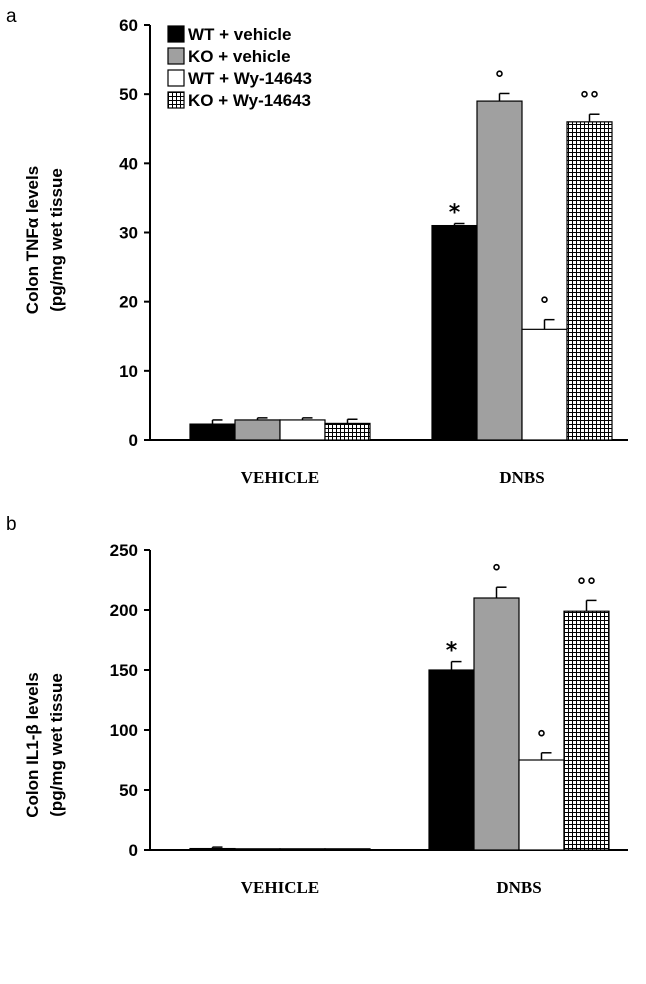 The width and height of the screenshot is (646, 984). Describe the element at coordinates (452, 651) in the screenshot. I see `panel-b-significance-mark: *` at that location.